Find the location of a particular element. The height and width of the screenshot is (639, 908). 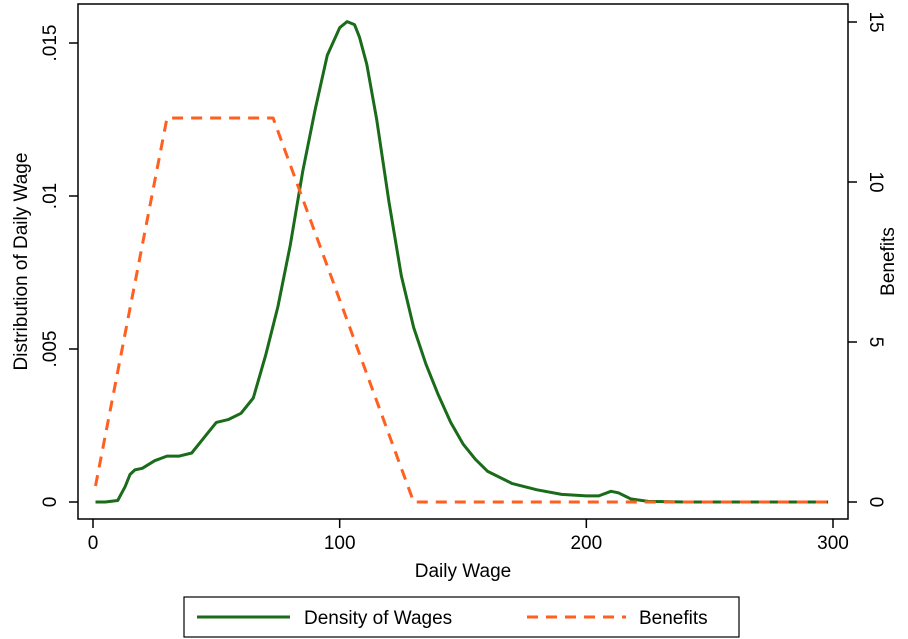

y-left-tick-label: .005 is located at coordinates (50, 349).